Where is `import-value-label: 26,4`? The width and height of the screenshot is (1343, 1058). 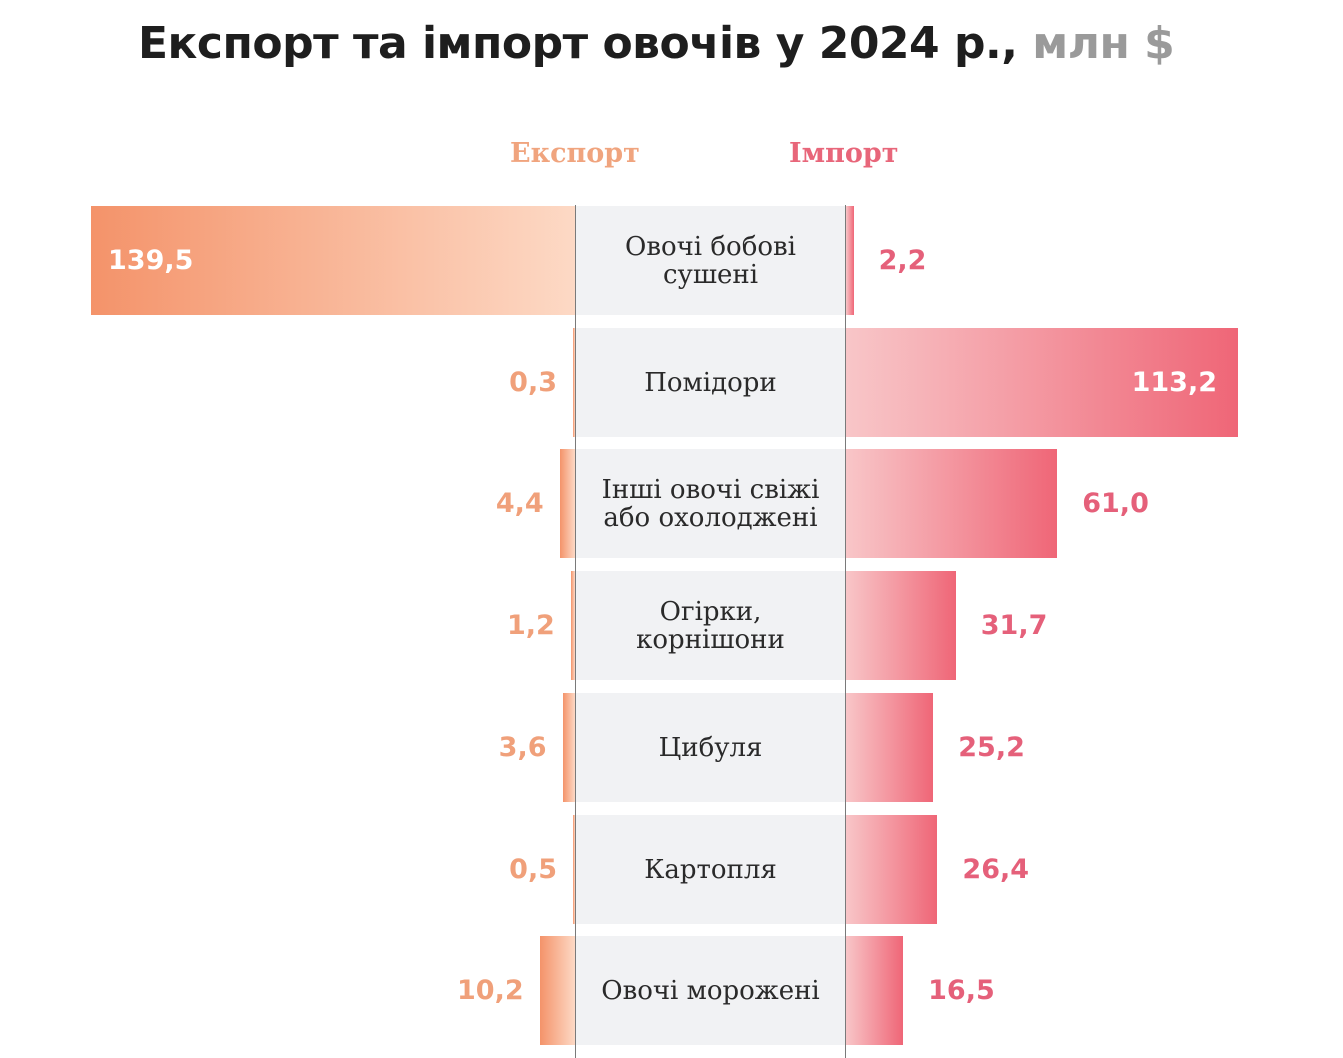 import-value-label: 26,4 is located at coordinates (996, 869).